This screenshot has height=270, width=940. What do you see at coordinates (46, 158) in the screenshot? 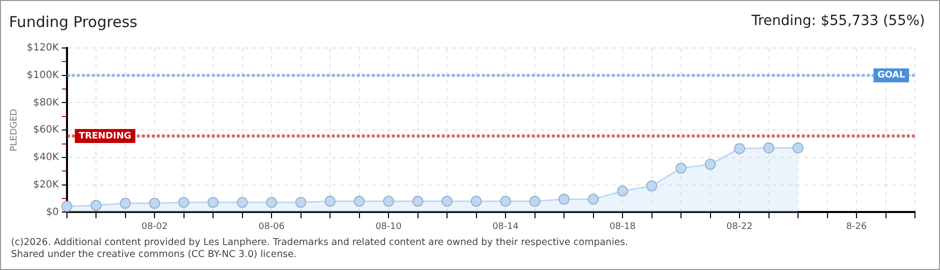
I see `y-tick-label: $40K` at bounding box center [46, 158].